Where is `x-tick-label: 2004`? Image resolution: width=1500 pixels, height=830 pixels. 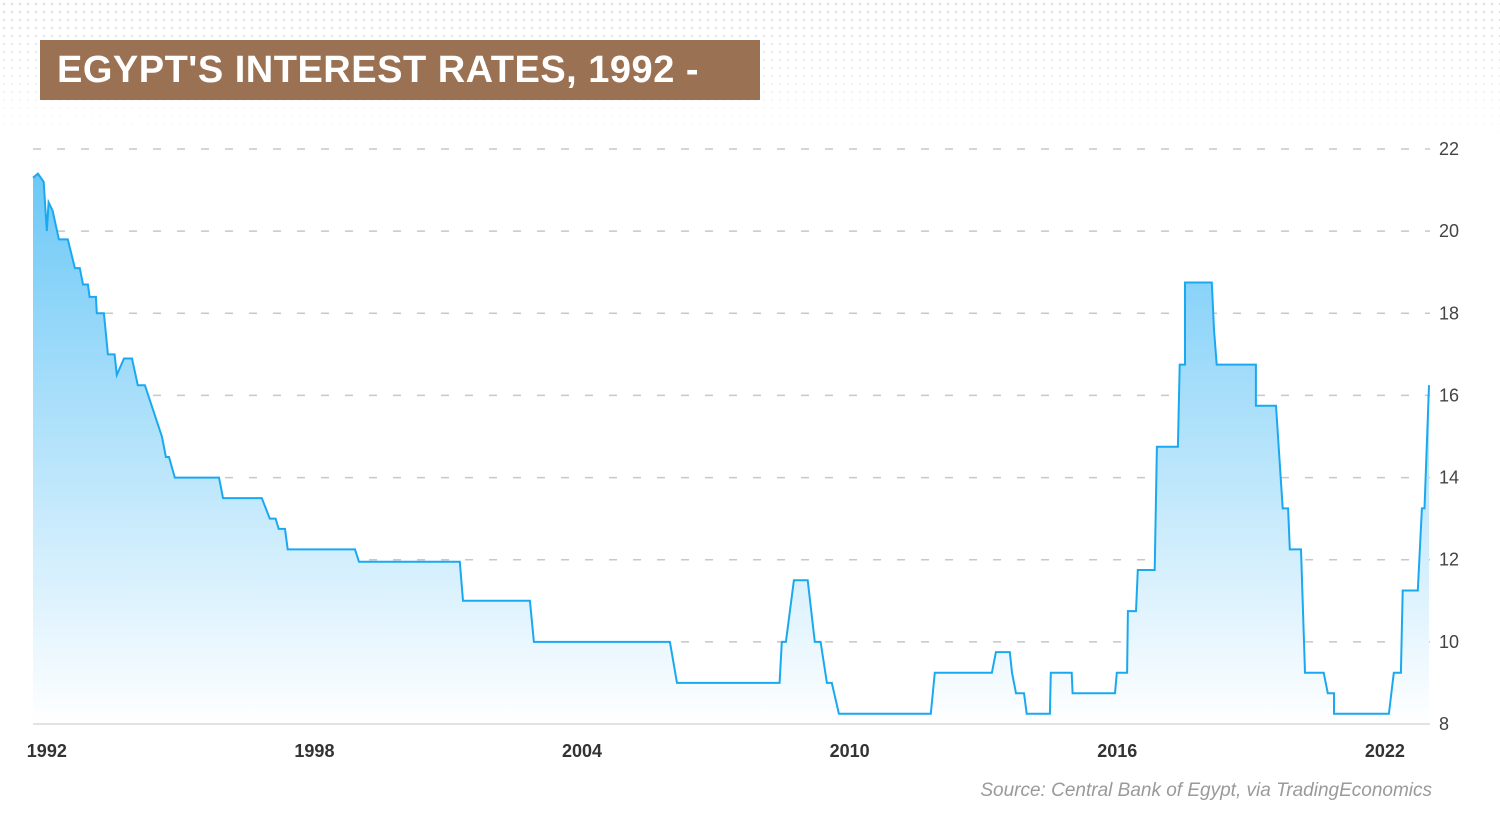
x-tick-label: 2004 is located at coordinates (582, 751).